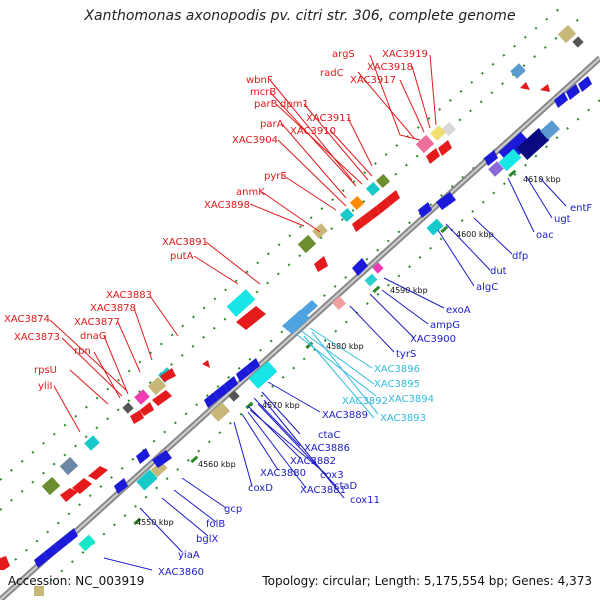 This screenshot has width=600, height=600. What do you see at coordinates (266, 104) in the screenshot?
I see `gene-label: parB` at bounding box center [266, 104].